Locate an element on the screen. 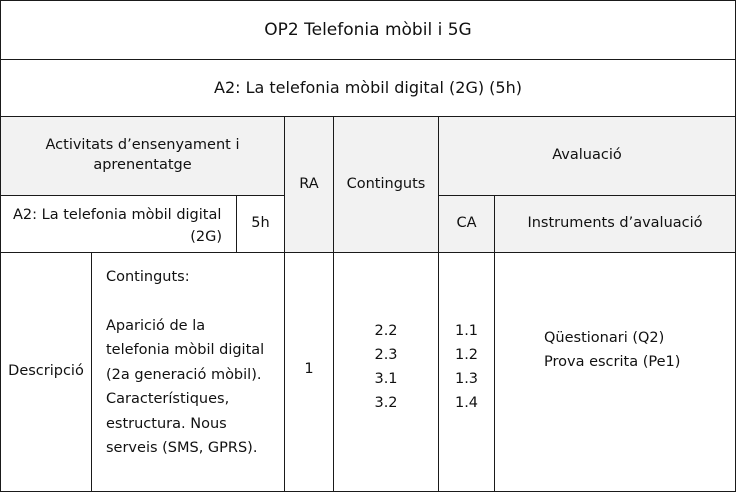  header-instruments-text: Instruments d’avaluació is located at coordinates (615, 223).